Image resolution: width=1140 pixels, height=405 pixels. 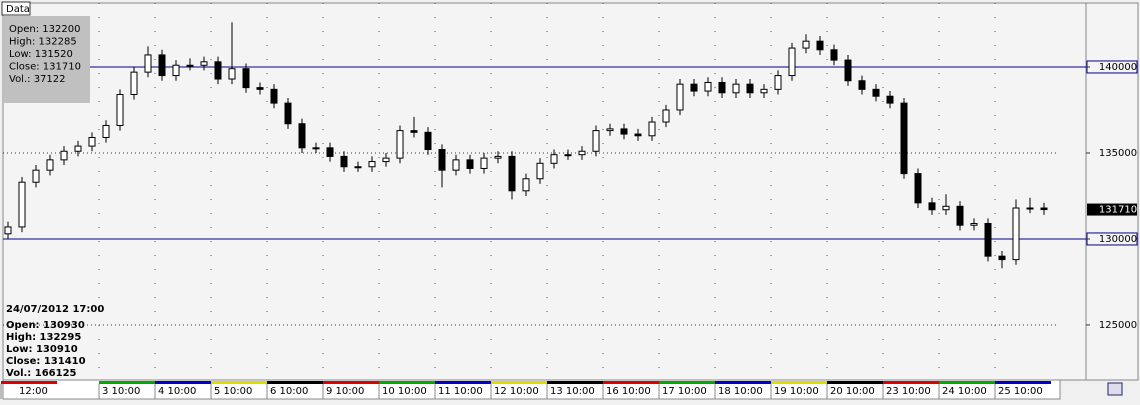 I want to click on x-tick-label: 16 10:00, so click(x=628, y=391).